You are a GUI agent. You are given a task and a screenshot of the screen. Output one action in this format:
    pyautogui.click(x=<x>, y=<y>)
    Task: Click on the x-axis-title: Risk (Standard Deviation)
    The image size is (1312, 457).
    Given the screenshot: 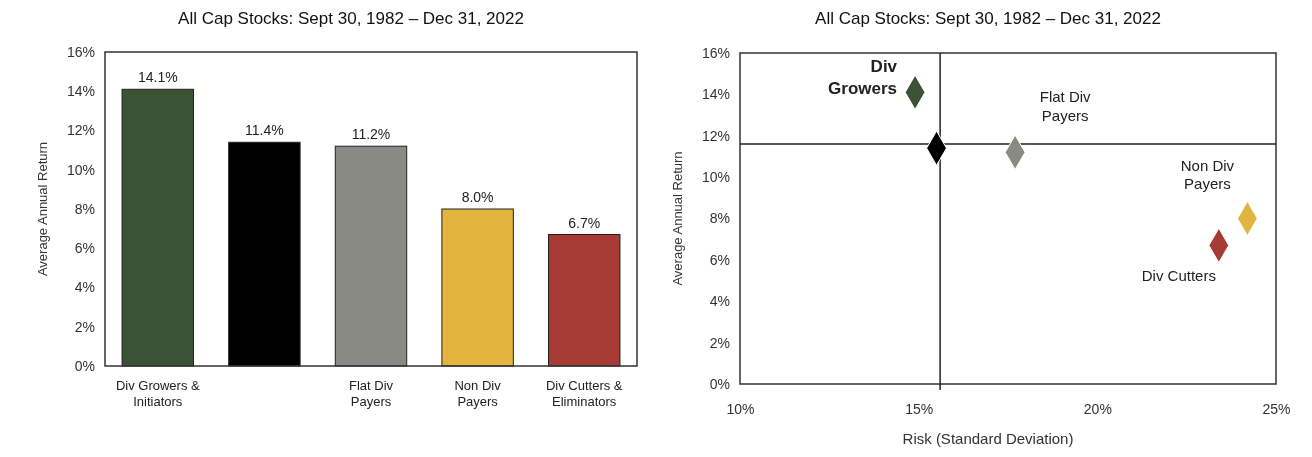 What is the action you would take?
    pyautogui.click(x=988, y=438)
    